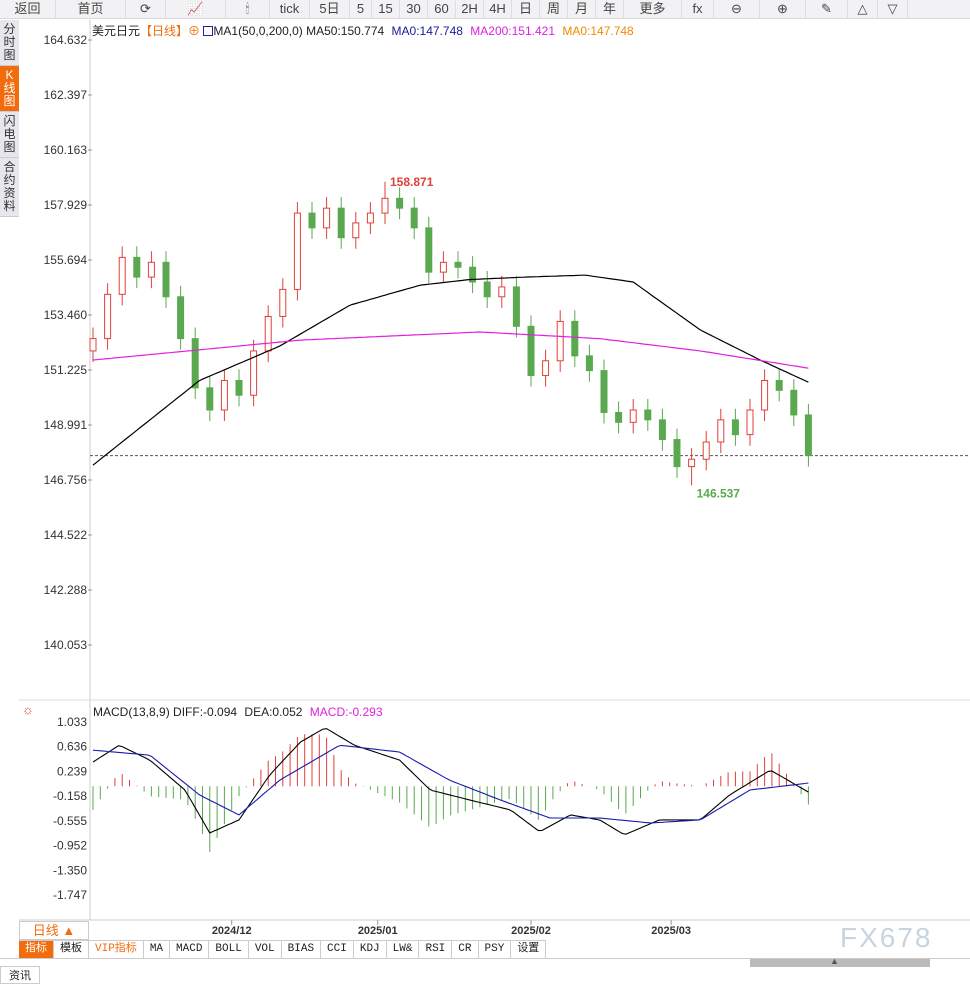  Describe the element at coordinates (116, 949) in the screenshot. I see `indicator-tab-2: VIP指标` at that location.